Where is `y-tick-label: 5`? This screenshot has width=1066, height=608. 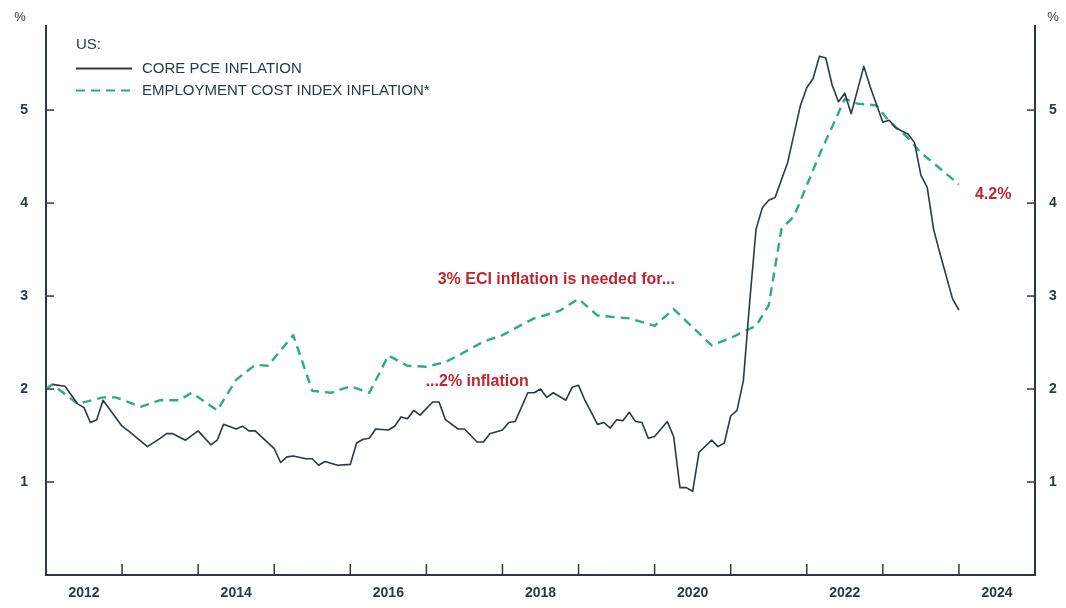
y-tick-label: 5 is located at coordinates (24, 108).